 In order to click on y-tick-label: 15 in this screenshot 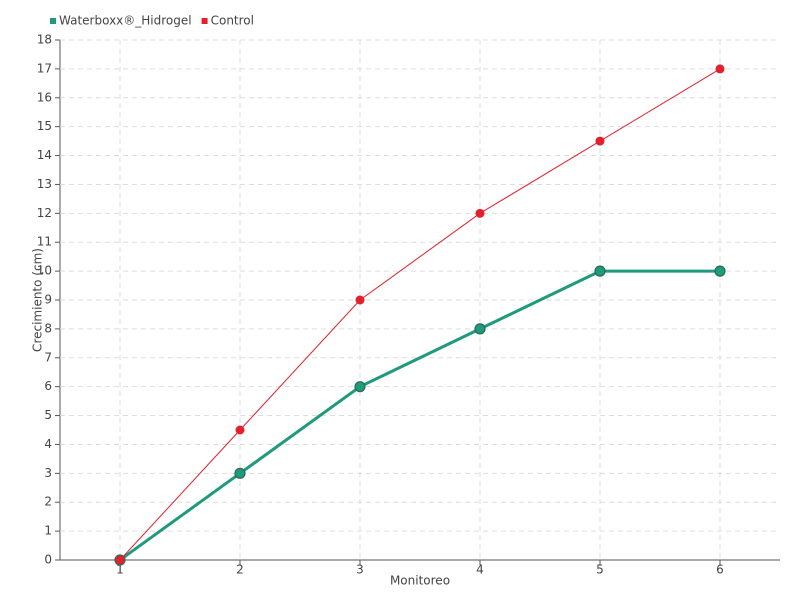, I will do `click(44, 126)`.